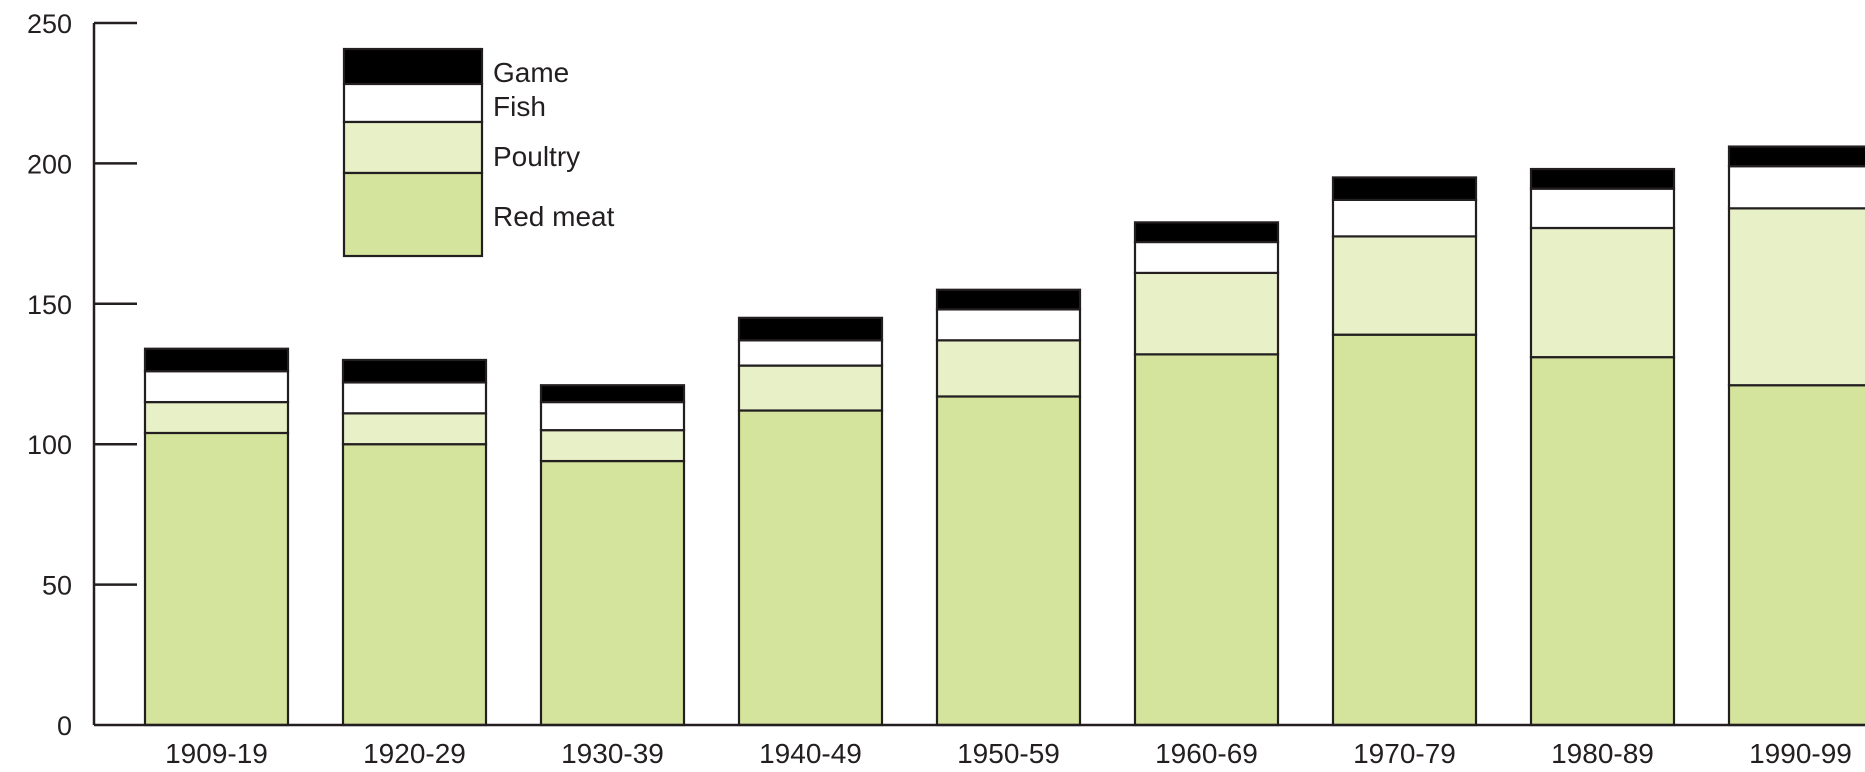 Image resolution: width=1865 pixels, height=772 pixels. What do you see at coordinates (413, 66) in the screenshot?
I see `legend-swatch-game` at bounding box center [413, 66].